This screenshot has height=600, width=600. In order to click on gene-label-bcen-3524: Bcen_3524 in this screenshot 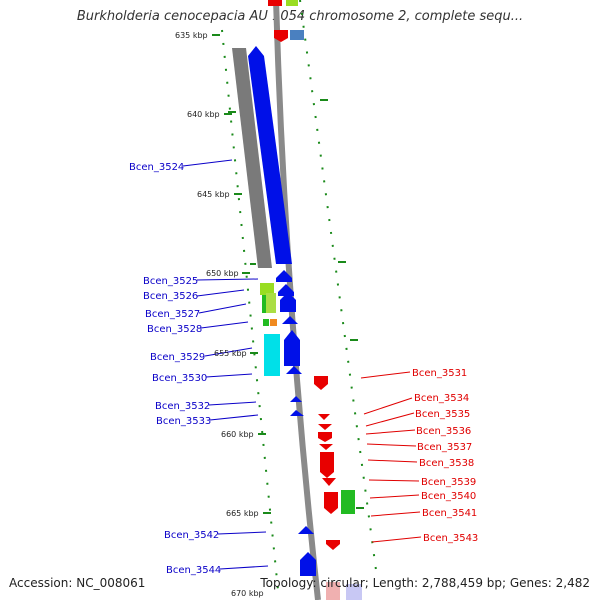, I will do `click(156, 167)`.